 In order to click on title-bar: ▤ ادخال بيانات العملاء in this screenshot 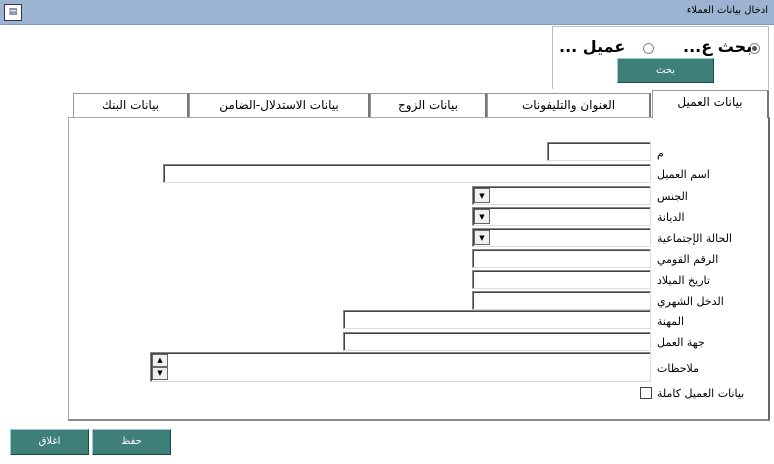, I will do `click(387, 12)`.